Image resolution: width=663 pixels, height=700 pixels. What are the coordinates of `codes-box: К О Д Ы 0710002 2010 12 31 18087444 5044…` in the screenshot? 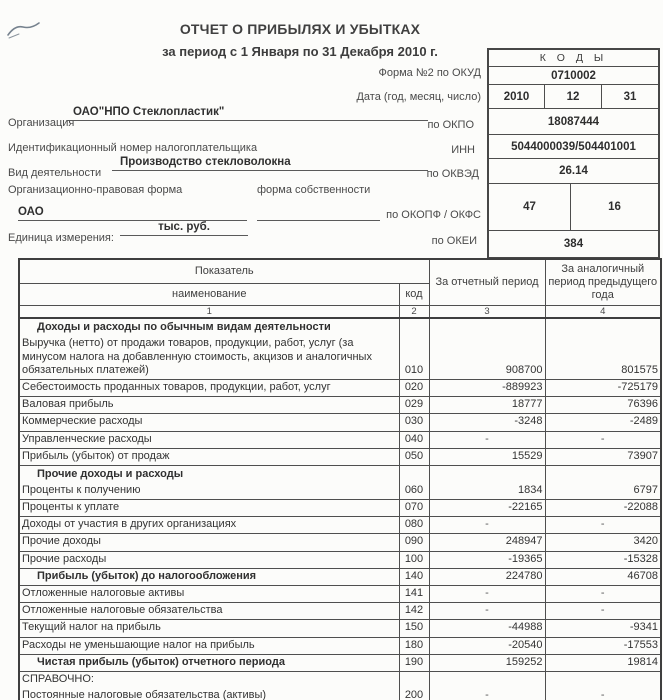 It's located at (573, 153).